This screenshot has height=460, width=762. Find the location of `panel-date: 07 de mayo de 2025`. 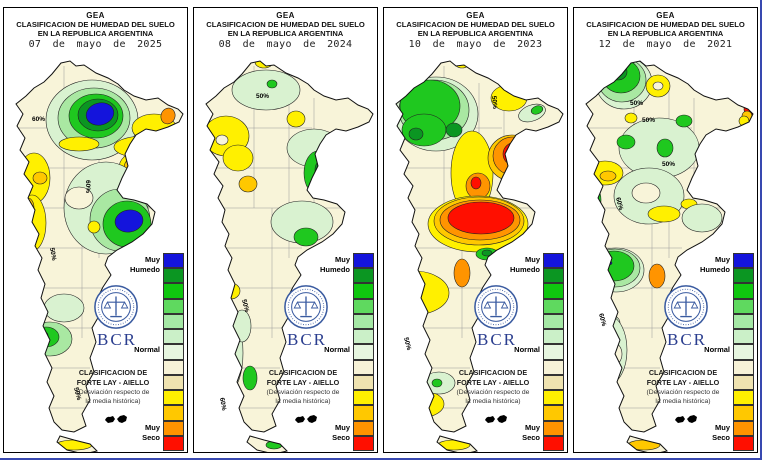

panel-date: 07 de mayo de 2025 is located at coordinates (95, 44).